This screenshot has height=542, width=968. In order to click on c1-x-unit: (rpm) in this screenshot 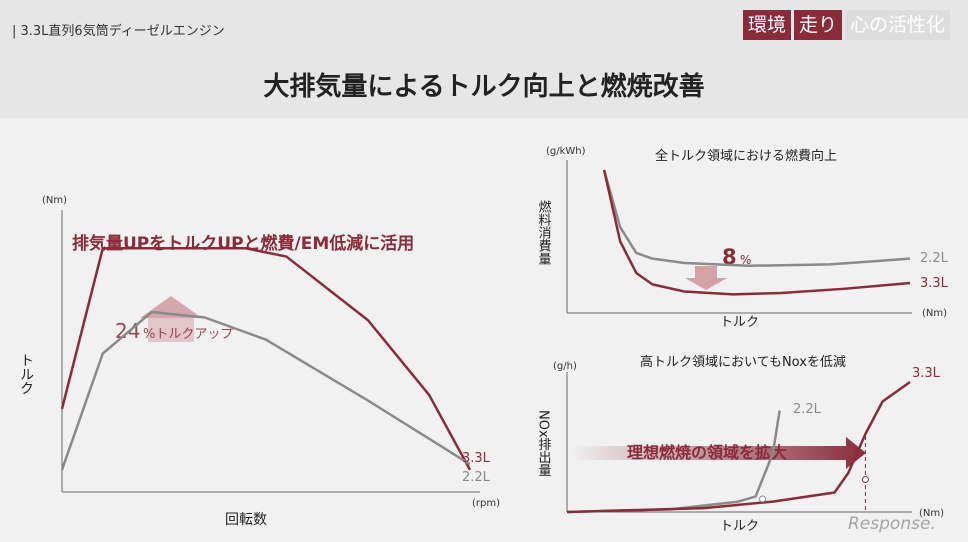, I will do `click(486, 503)`.